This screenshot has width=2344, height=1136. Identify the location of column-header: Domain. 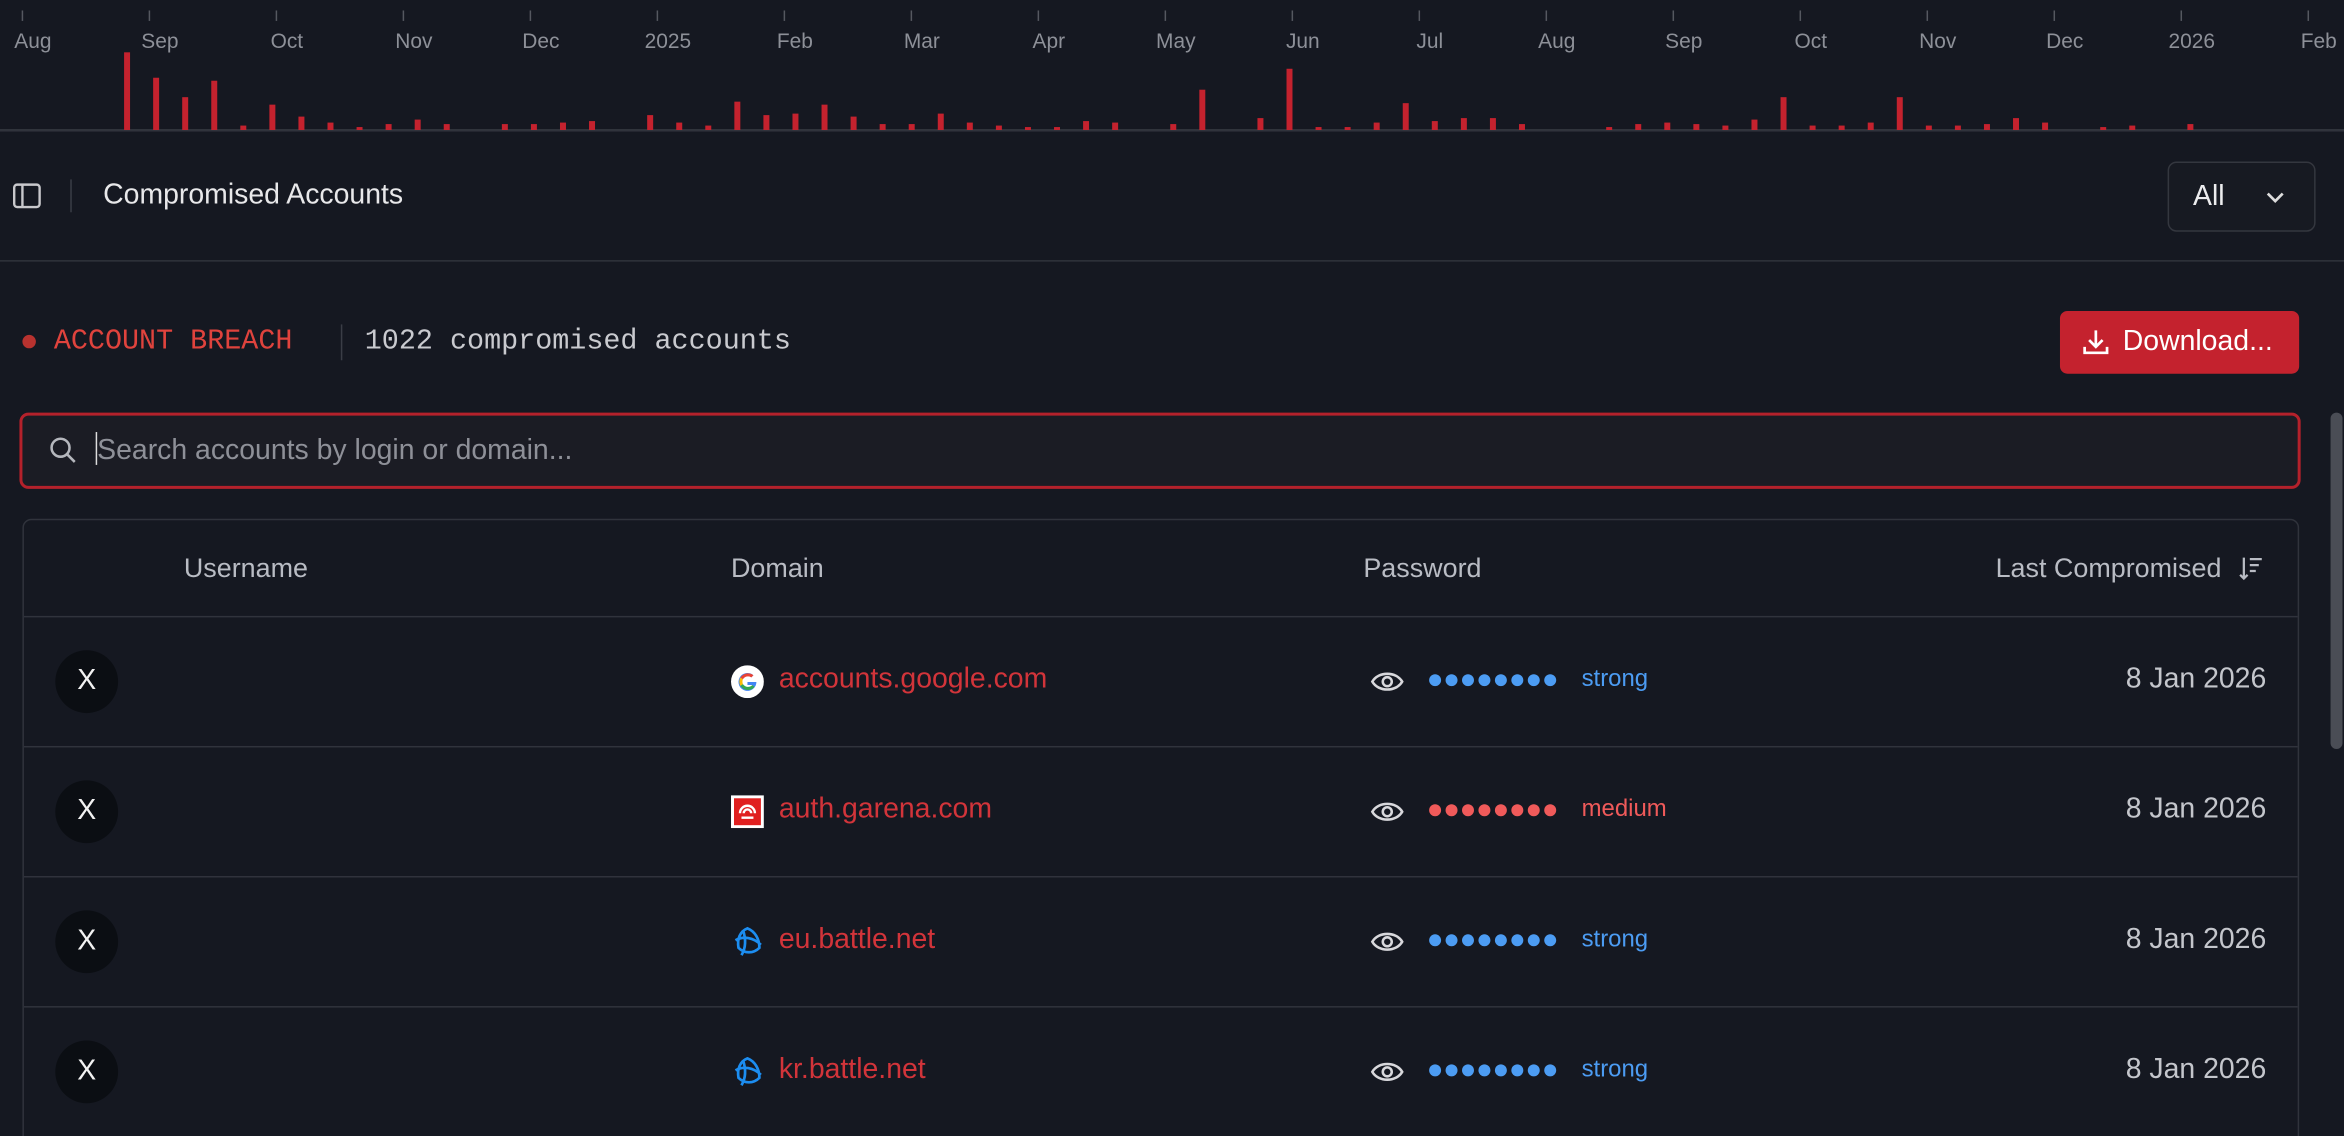
(777, 568).